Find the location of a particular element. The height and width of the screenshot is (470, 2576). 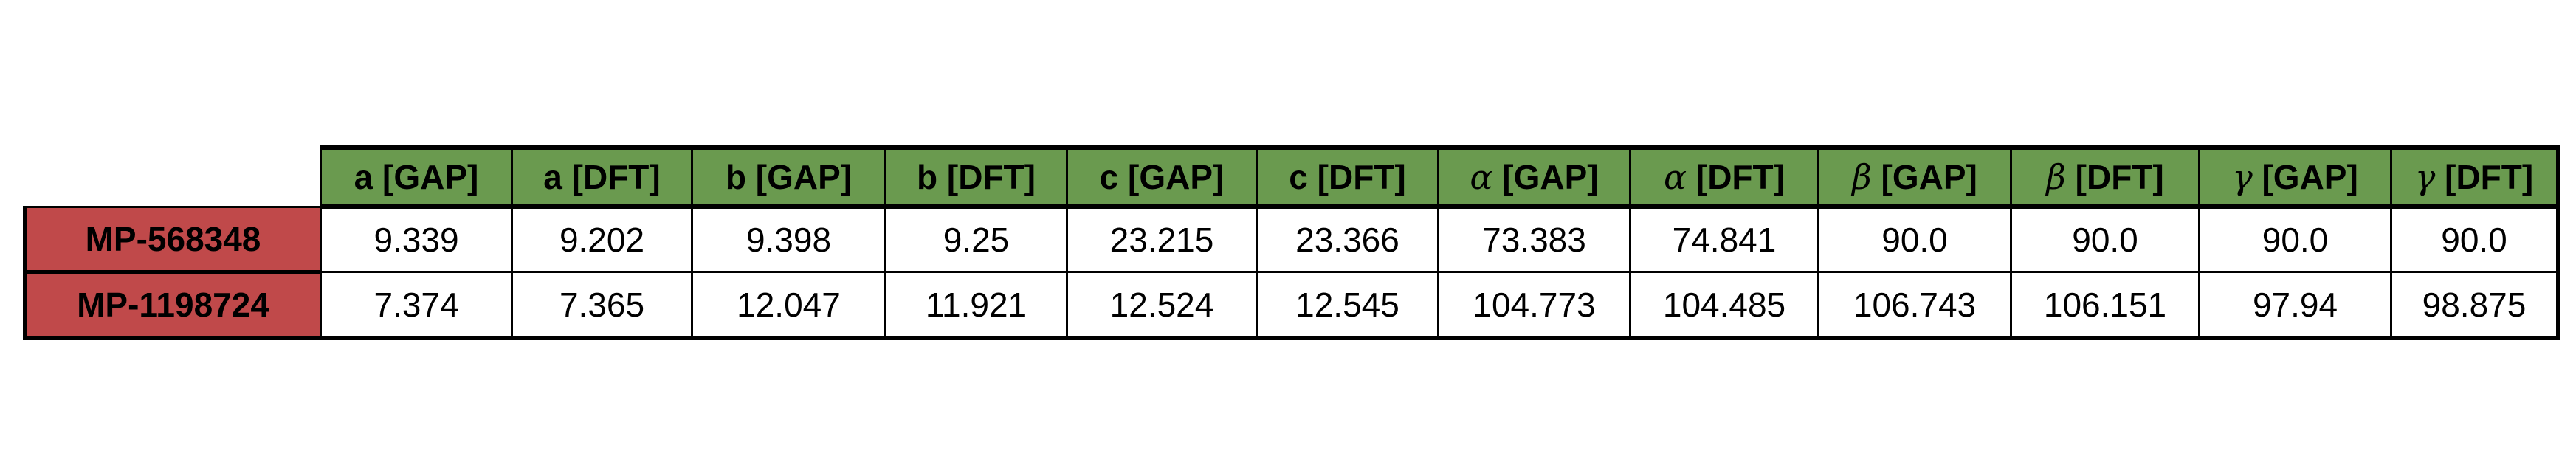

column-header: γ [GAP] is located at coordinates (2295, 177).